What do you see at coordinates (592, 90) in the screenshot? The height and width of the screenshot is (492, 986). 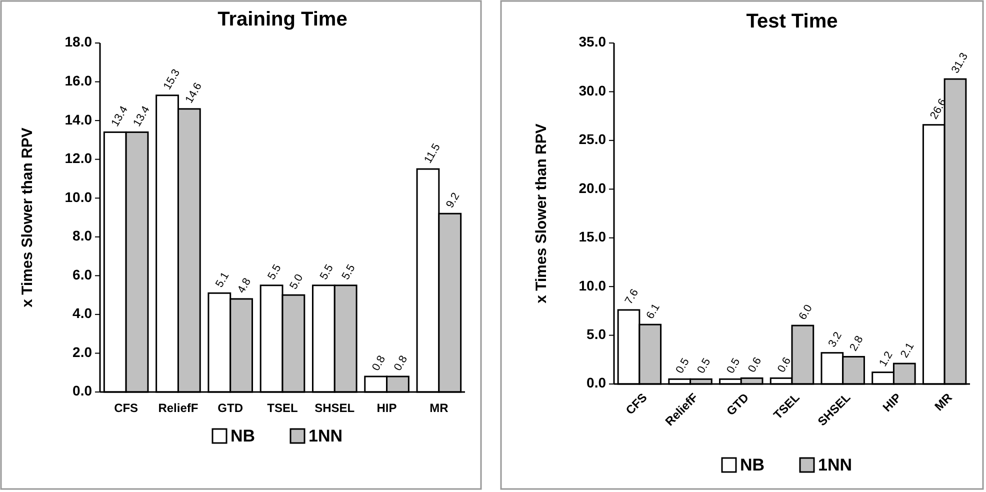 I see `y-tick-label: 30.0` at bounding box center [592, 90].